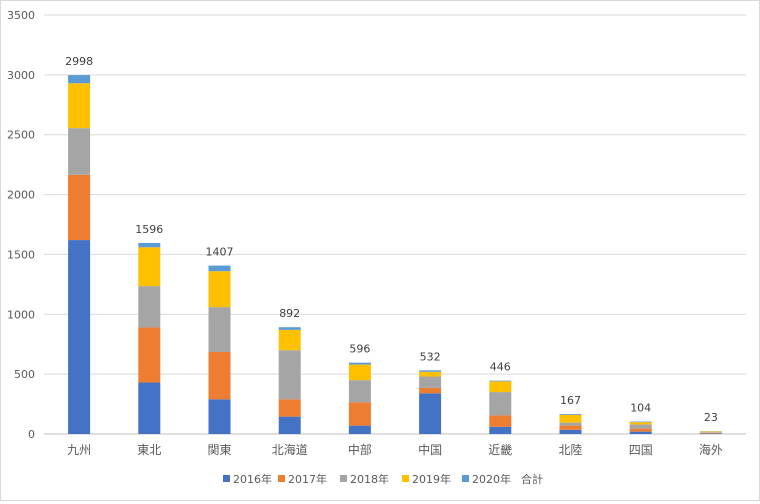 This screenshot has height=504, width=760. Describe the element at coordinates (21, 254) in the screenshot. I see `y-tick-label: 1500` at that location.